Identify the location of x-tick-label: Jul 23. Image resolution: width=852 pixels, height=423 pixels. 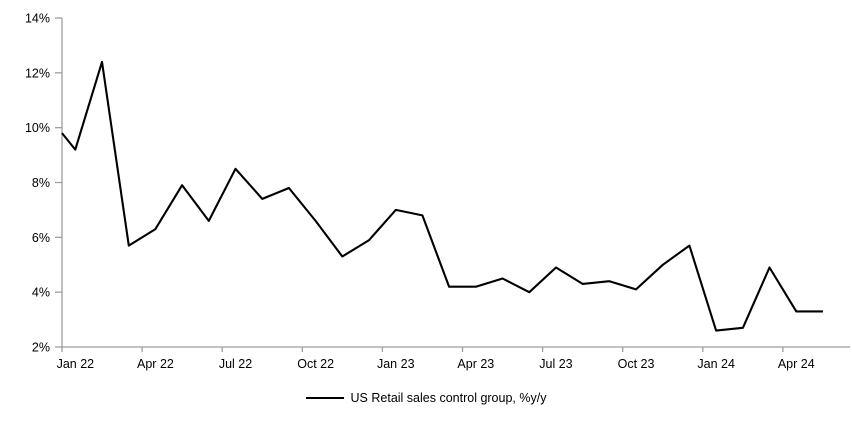
(555, 364).